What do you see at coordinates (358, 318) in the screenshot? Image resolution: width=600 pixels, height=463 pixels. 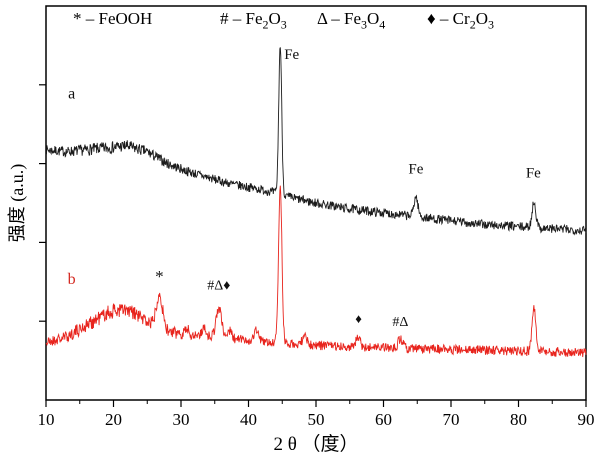 I see `annotation-♦: ♦` at bounding box center [358, 318].